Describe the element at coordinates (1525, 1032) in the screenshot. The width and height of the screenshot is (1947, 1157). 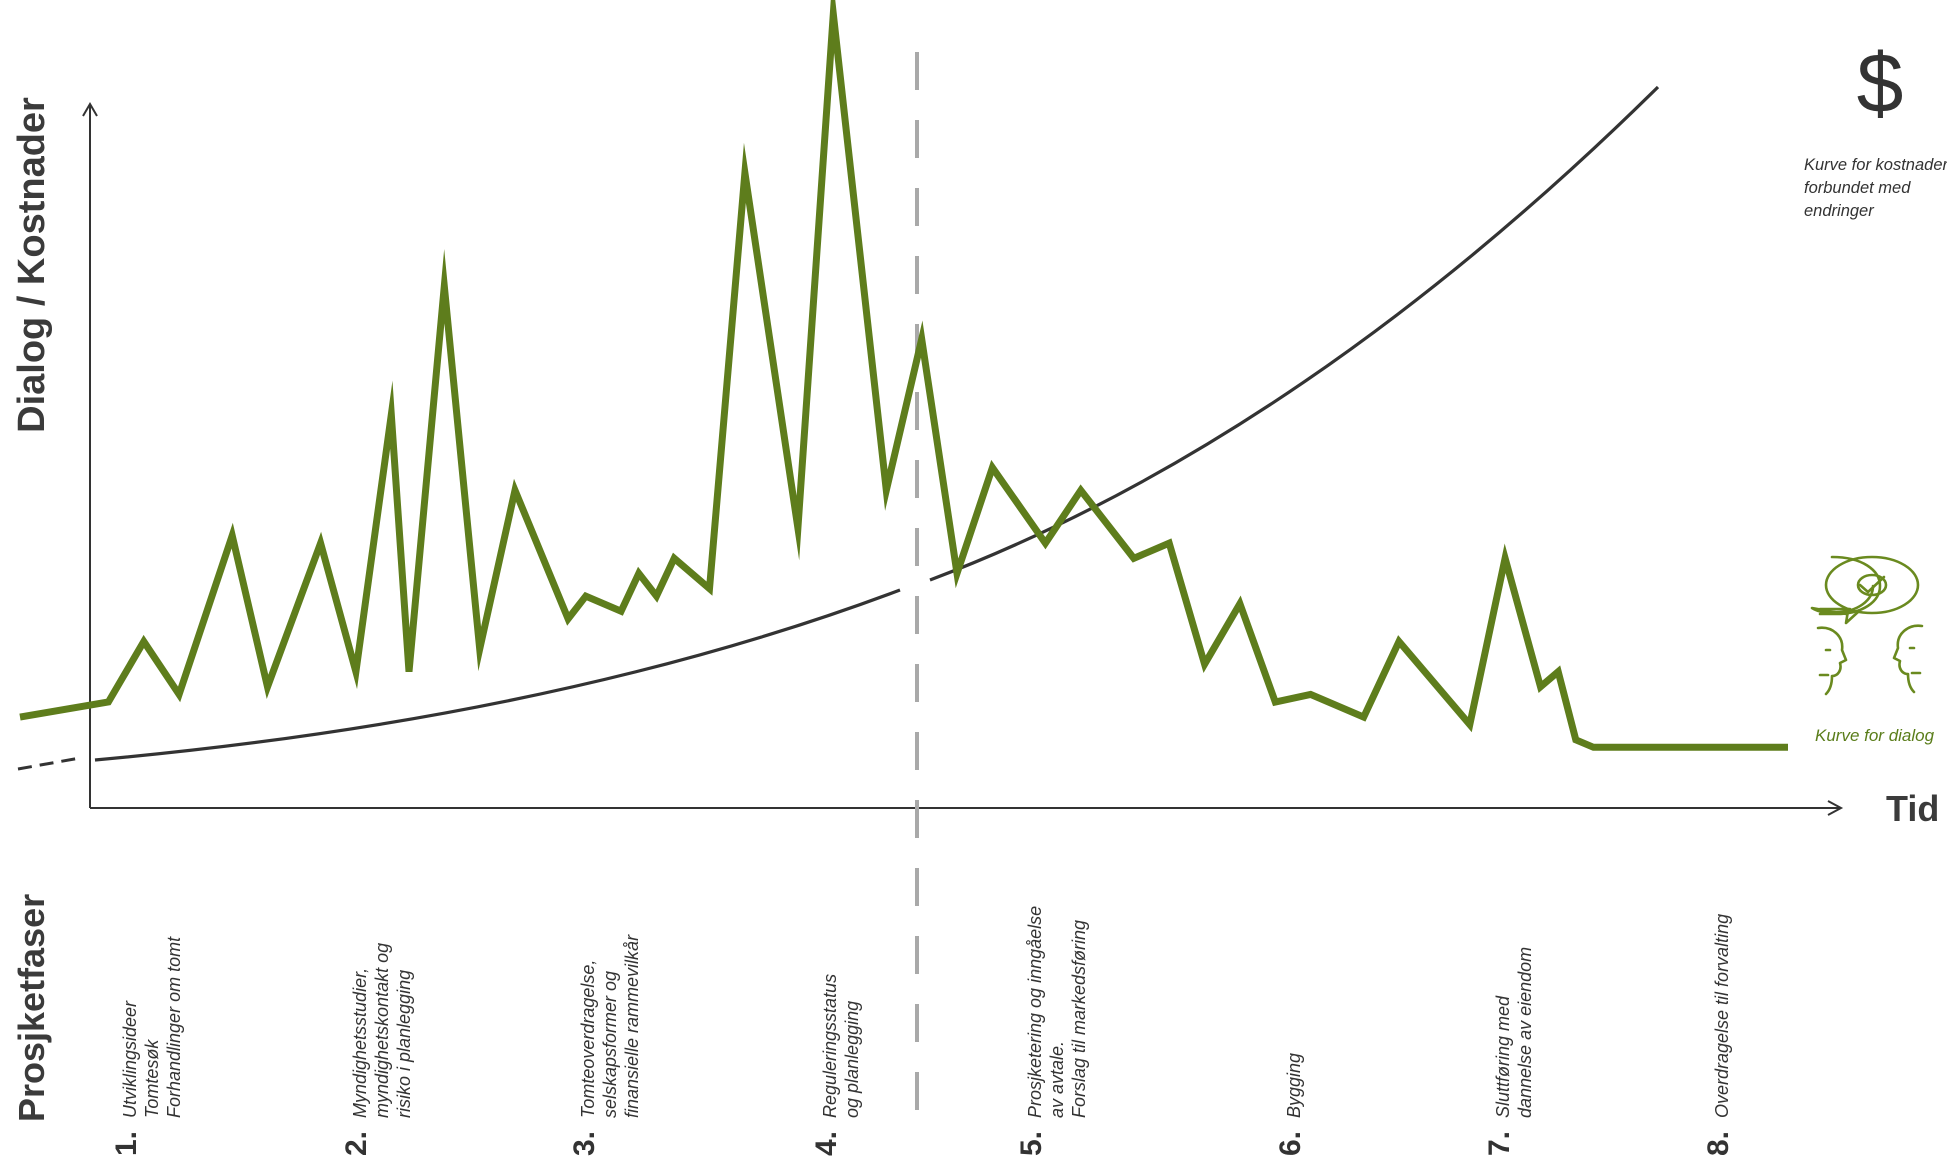
I see `phase-text-line: dannelse av eiendom` at that location.